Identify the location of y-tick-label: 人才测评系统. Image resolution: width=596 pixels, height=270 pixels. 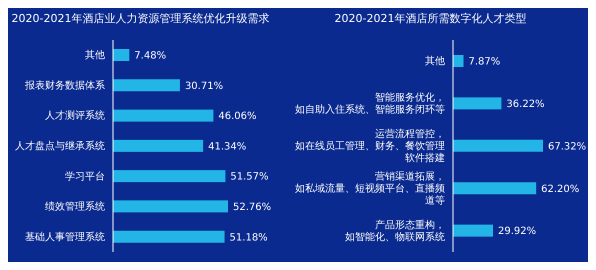
(75, 115).